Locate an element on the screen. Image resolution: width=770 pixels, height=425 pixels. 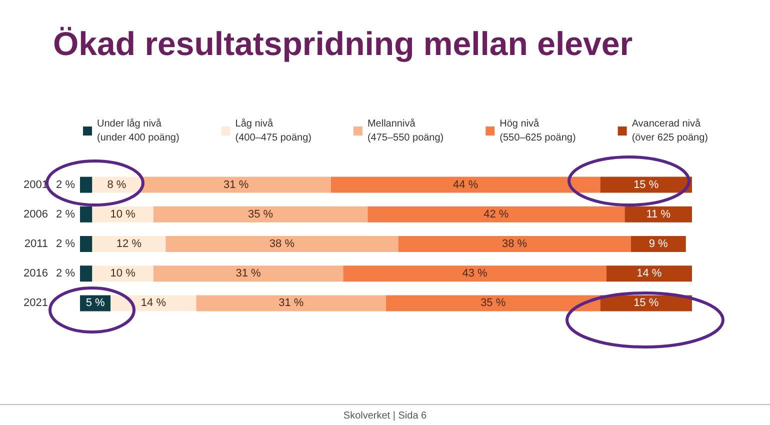
legend-label: Mellannivå (475–550 poäng) is located at coordinates (405, 131).